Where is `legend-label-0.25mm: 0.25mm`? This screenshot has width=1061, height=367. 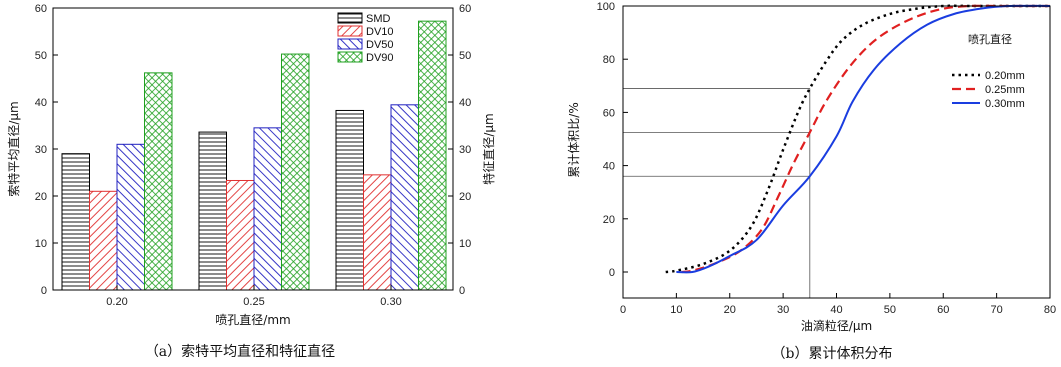
legend-label-0.25mm: 0.25mm is located at coordinates (1005, 90).